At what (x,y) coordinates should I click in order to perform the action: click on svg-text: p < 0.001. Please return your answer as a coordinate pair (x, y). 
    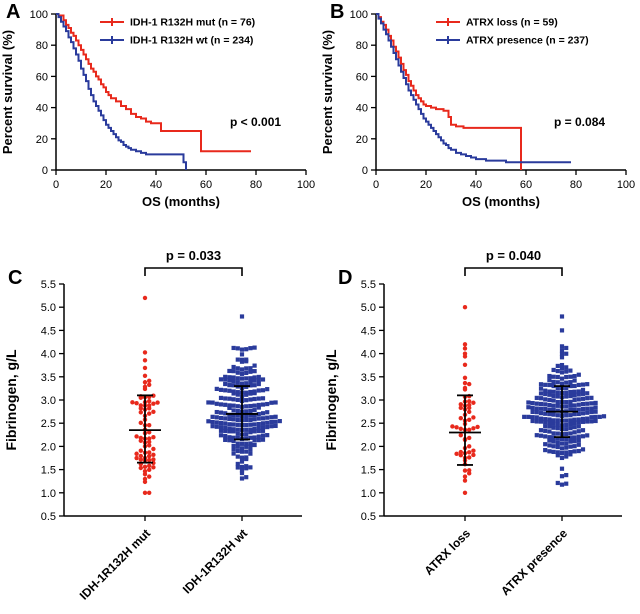
    Looking at the image, I should click on (255, 122).